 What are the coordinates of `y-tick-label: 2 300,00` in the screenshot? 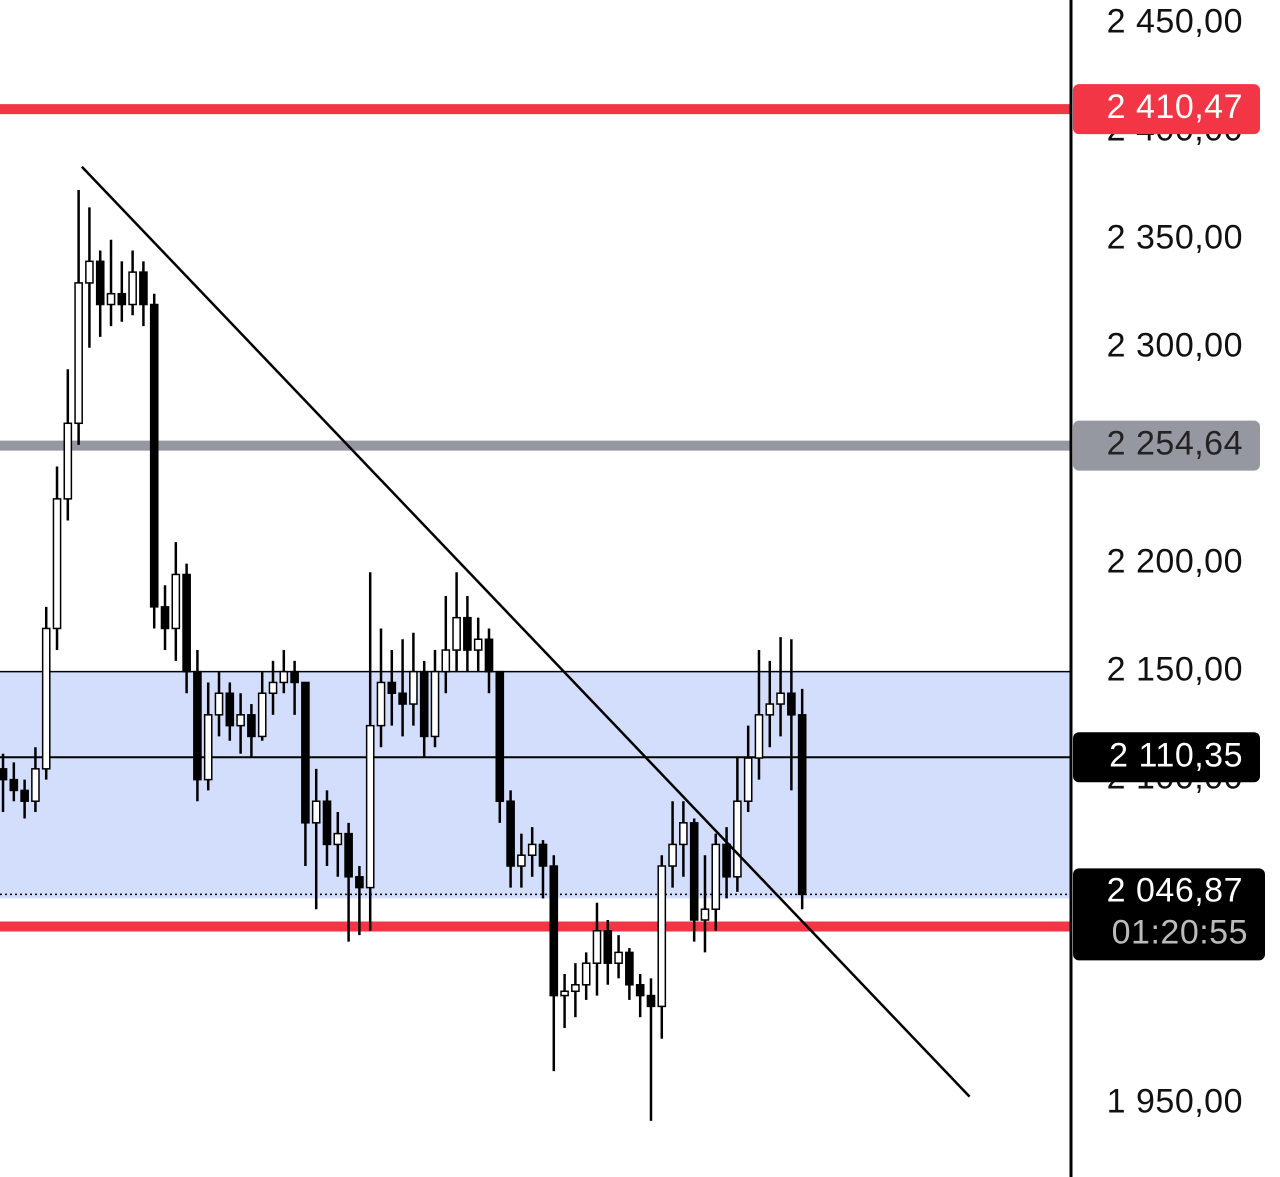 It's located at (1175, 346).